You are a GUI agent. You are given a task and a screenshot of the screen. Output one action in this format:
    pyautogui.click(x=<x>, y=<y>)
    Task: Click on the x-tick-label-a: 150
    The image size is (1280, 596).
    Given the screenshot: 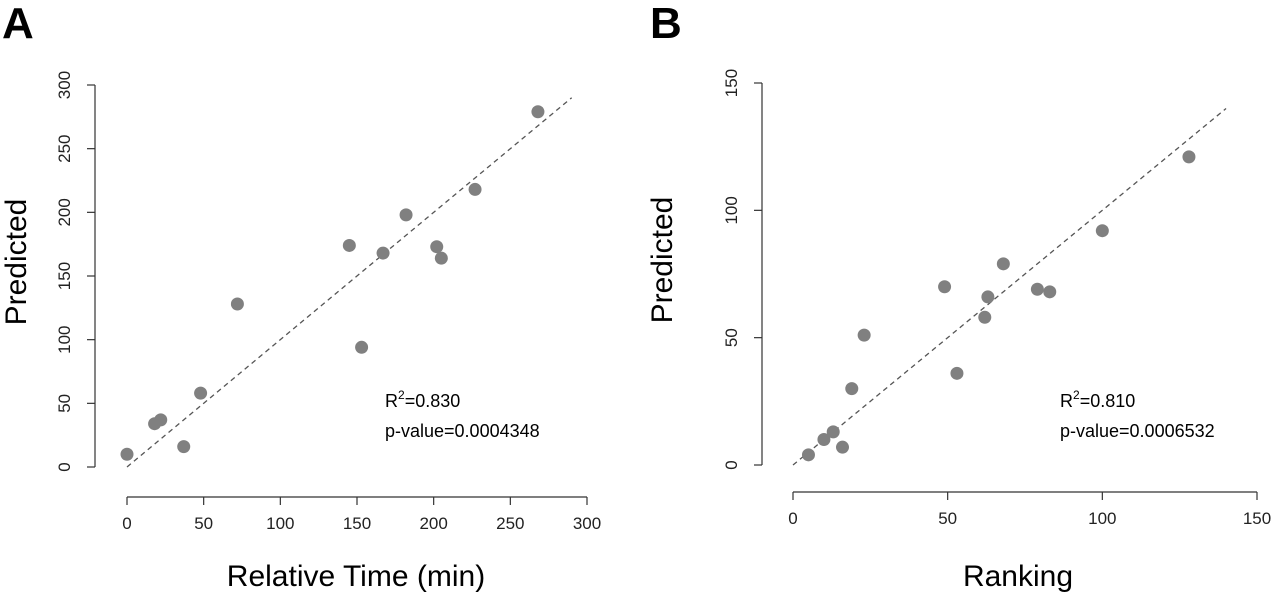 What is the action you would take?
    pyautogui.click(x=357, y=523)
    